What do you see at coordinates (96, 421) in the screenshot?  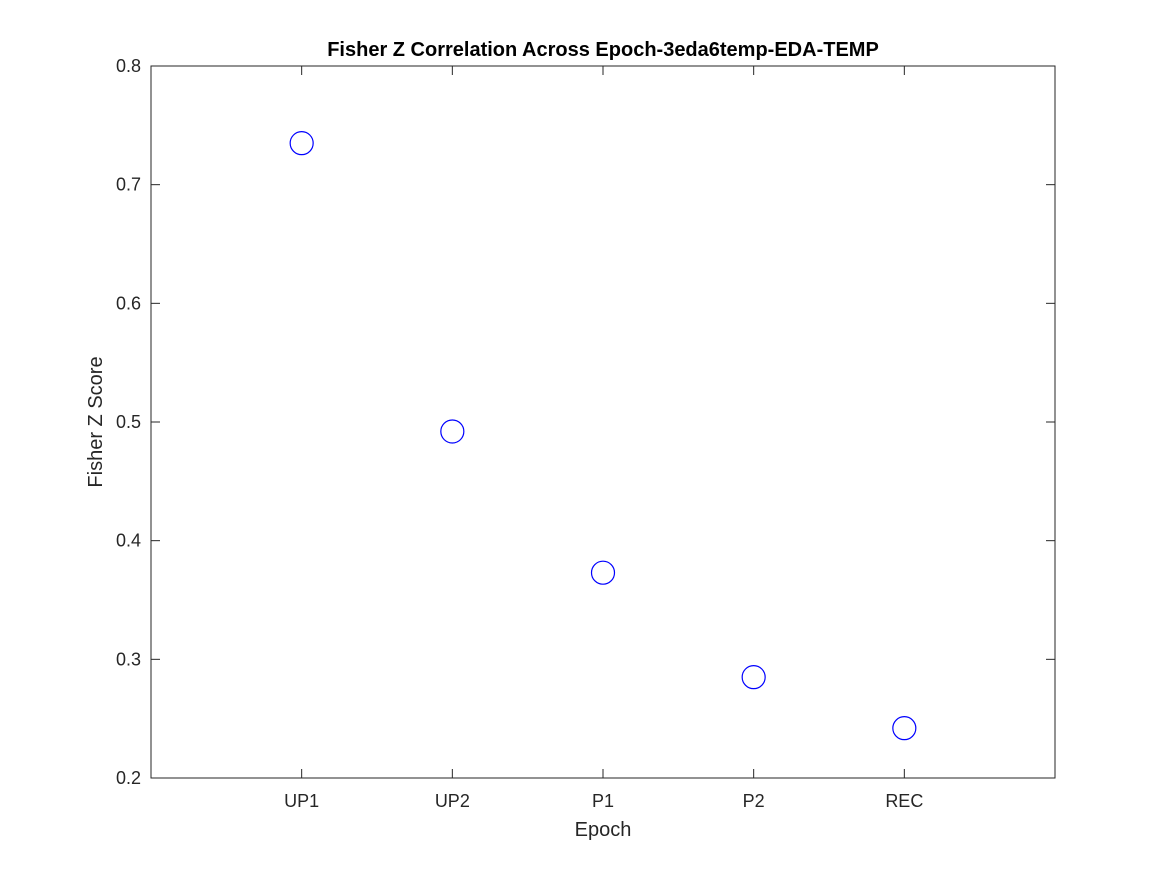 I see `y-axis-label: Fisher Z Score` at bounding box center [96, 421].